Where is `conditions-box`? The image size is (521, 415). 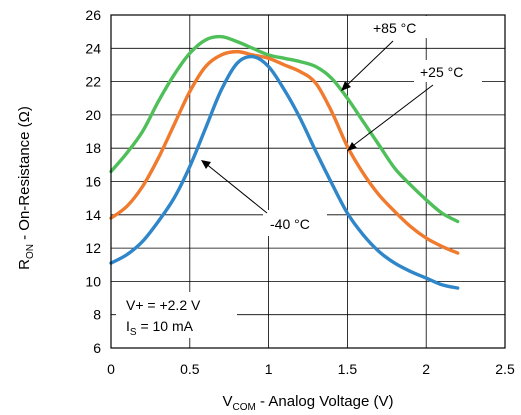
conditions-box is located at coordinates (176, 315).